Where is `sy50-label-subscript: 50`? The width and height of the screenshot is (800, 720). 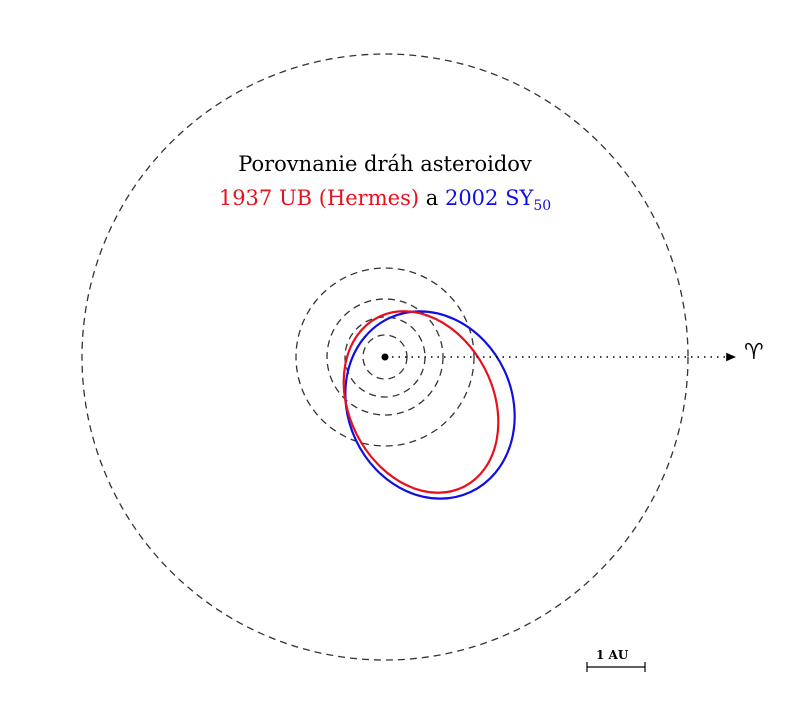
sy50-label-subscript: 50 is located at coordinates (542, 206).